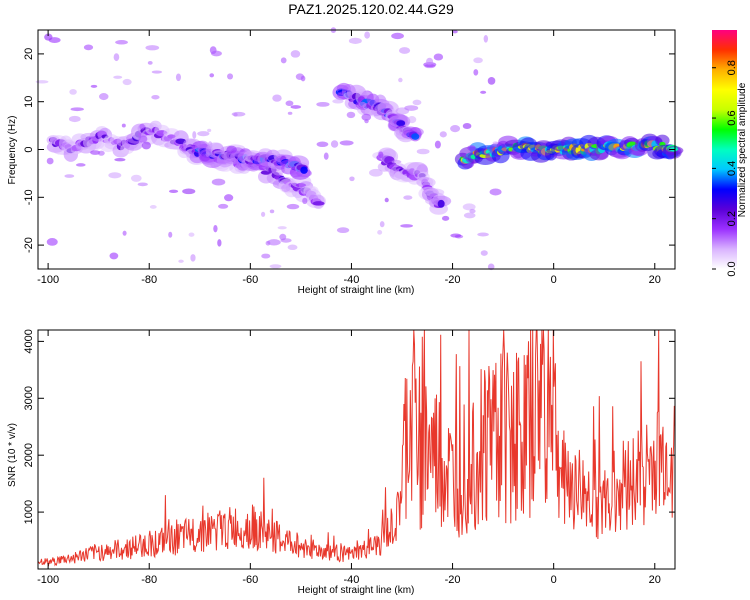 This screenshot has width=750, height=600. I want to click on y-tick-label: 0, so click(29, 149).